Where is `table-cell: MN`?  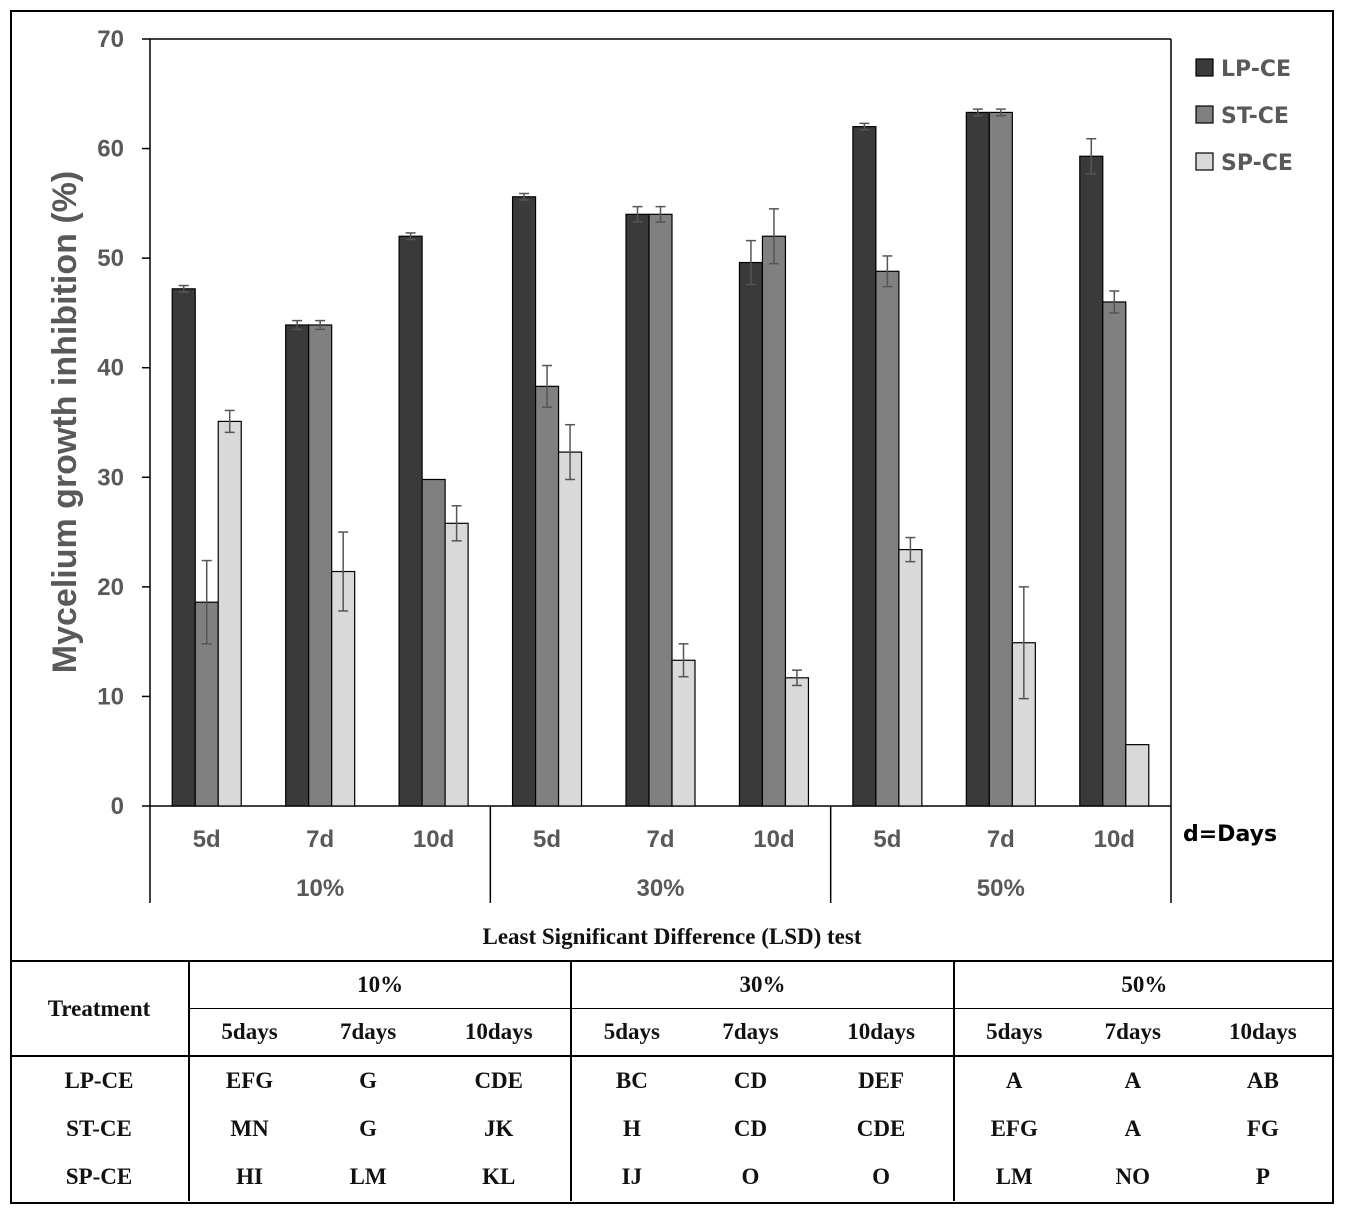
table-cell: MN is located at coordinates (248, 1129).